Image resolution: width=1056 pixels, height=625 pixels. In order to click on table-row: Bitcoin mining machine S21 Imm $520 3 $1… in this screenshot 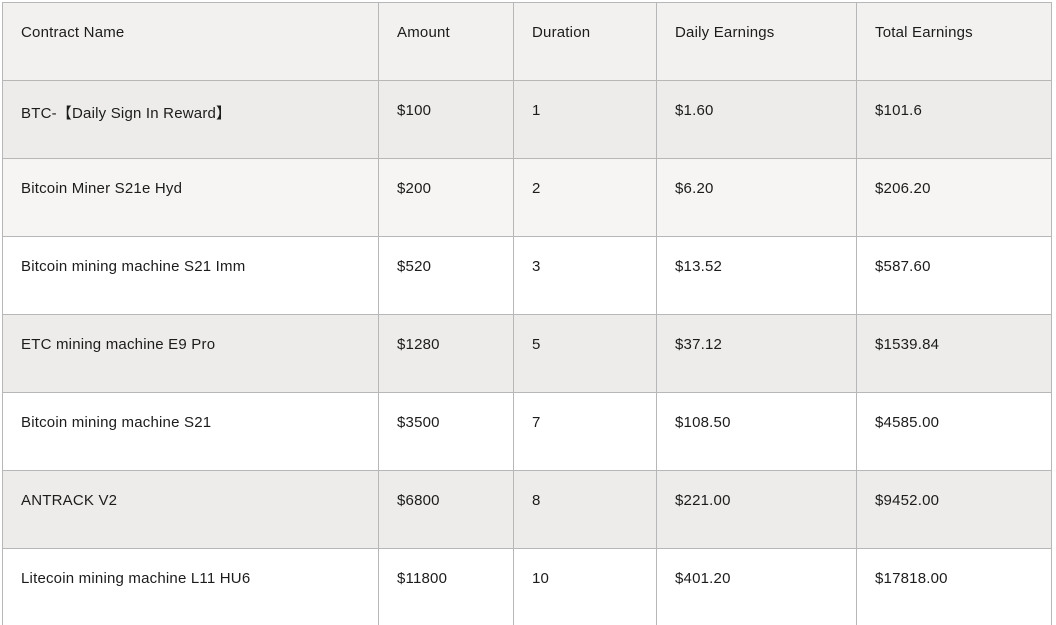, I will do `click(527, 275)`.